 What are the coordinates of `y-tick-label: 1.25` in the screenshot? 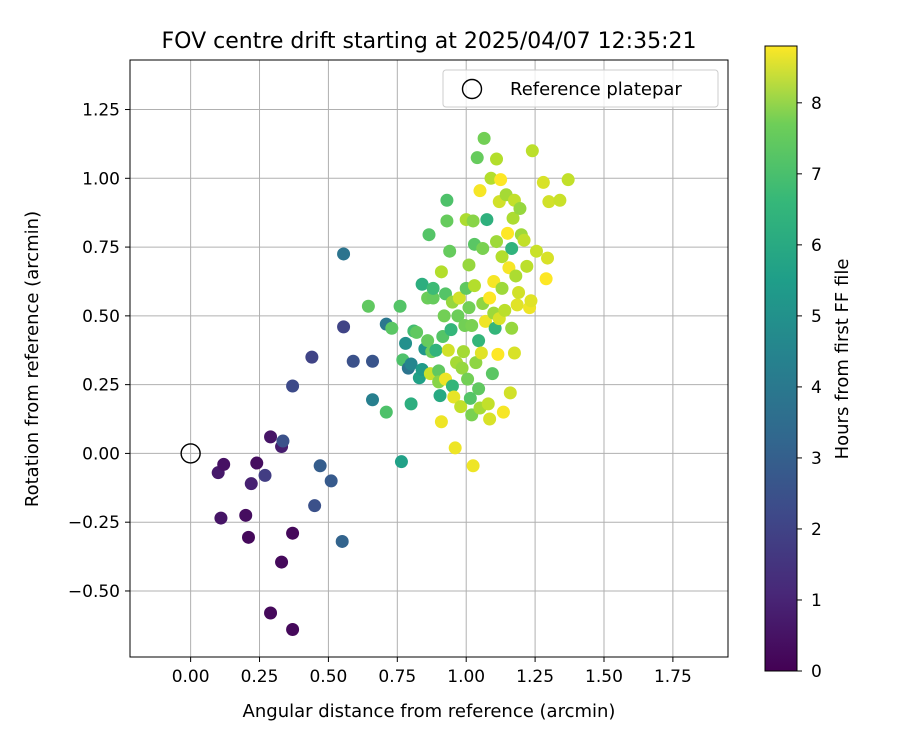 It's located at (101, 111).